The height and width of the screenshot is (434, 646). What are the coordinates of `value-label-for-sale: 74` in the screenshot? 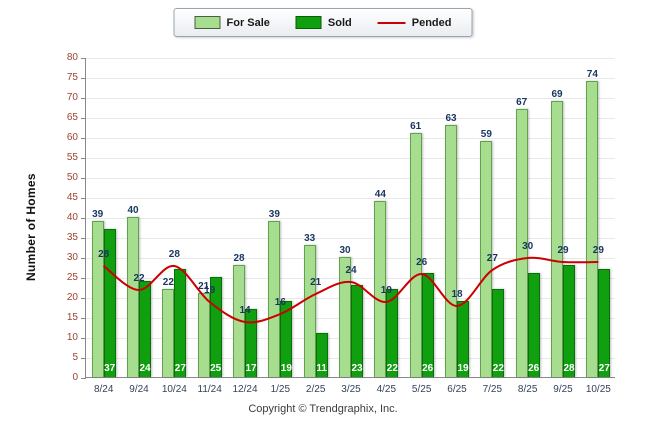 It's located at (592, 74).